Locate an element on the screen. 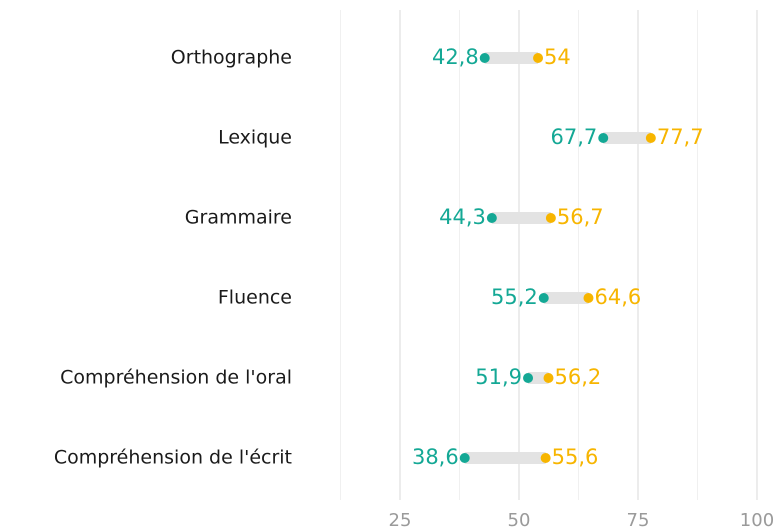 The image size is (778, 531). x-tick-label: 75 is located at coordinates (638, 520).